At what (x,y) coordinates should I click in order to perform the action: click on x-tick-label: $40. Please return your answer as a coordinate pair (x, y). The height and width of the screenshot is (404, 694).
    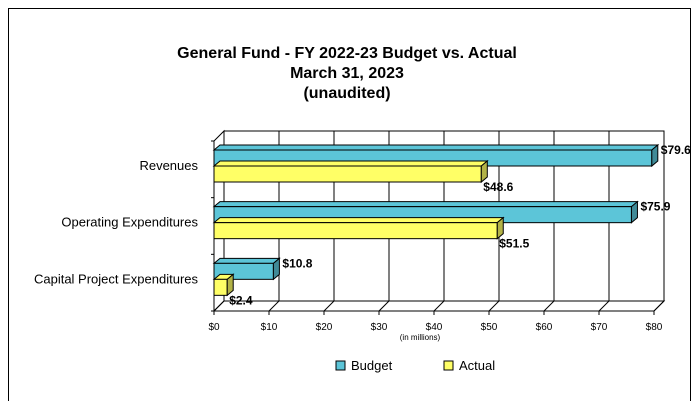
    Looking at the image, I should click on (434, 327).